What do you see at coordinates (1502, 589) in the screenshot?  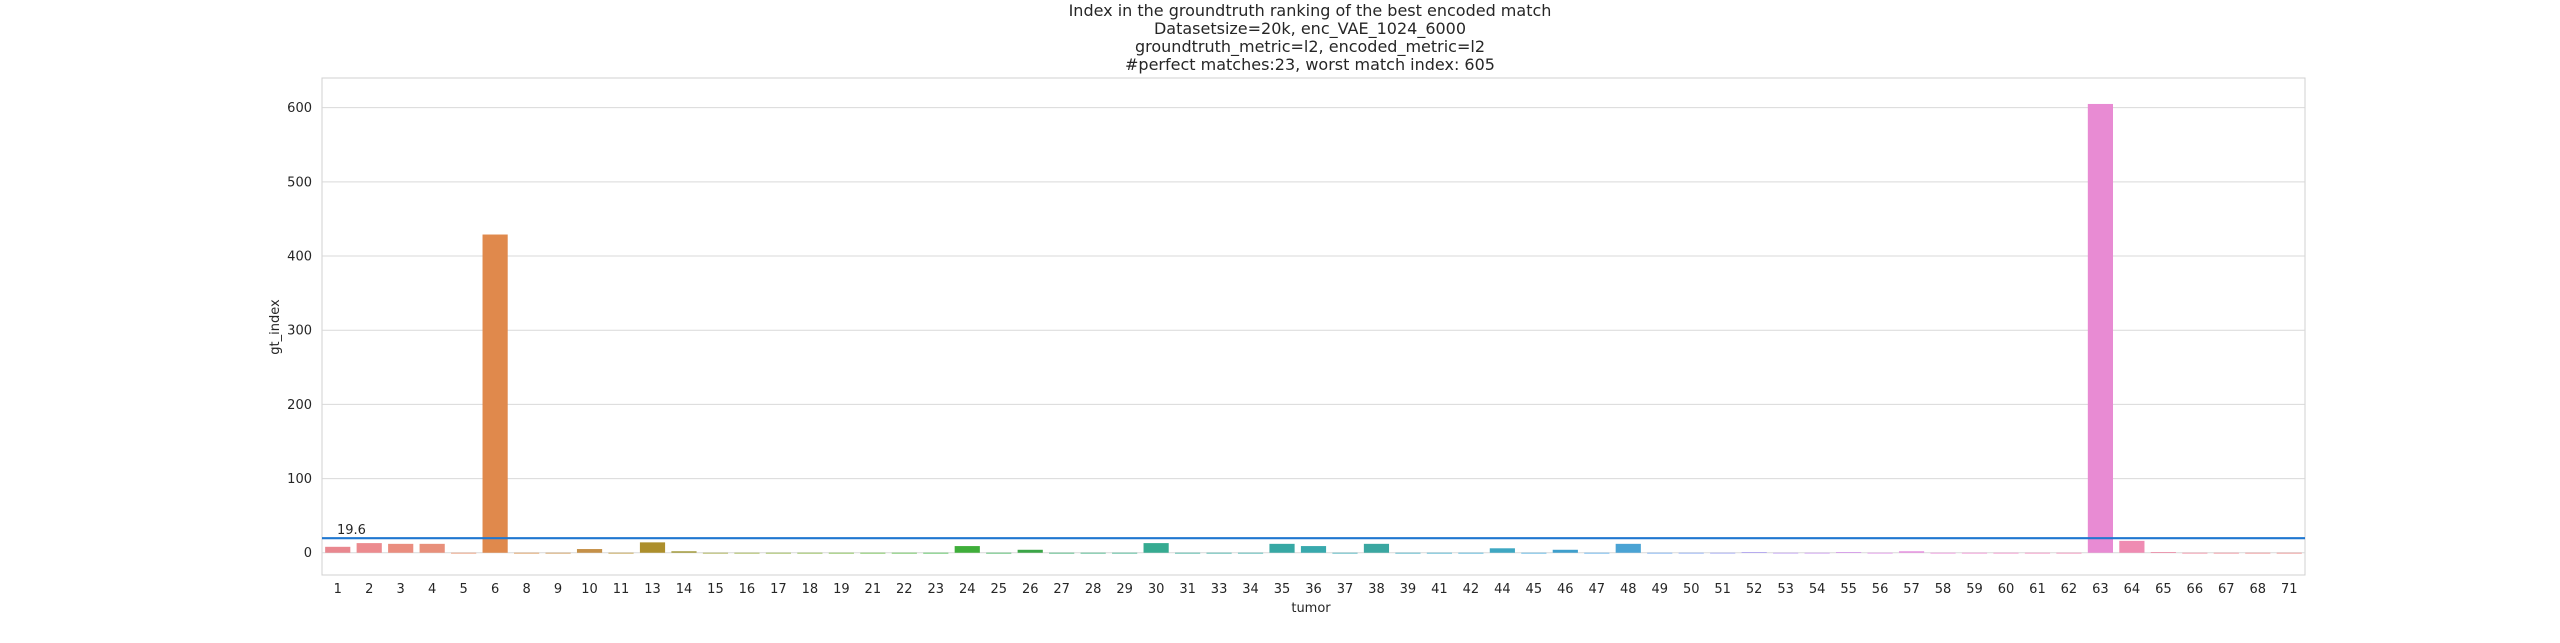 I see `x-tick-label: 44` at bounding box center [1502, 589].